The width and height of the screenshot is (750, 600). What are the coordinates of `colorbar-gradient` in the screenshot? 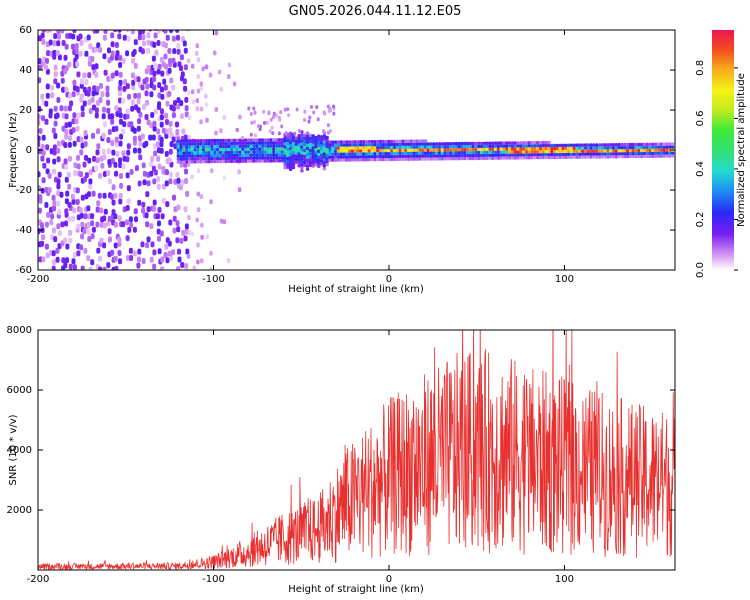 It's located at (723, 150).